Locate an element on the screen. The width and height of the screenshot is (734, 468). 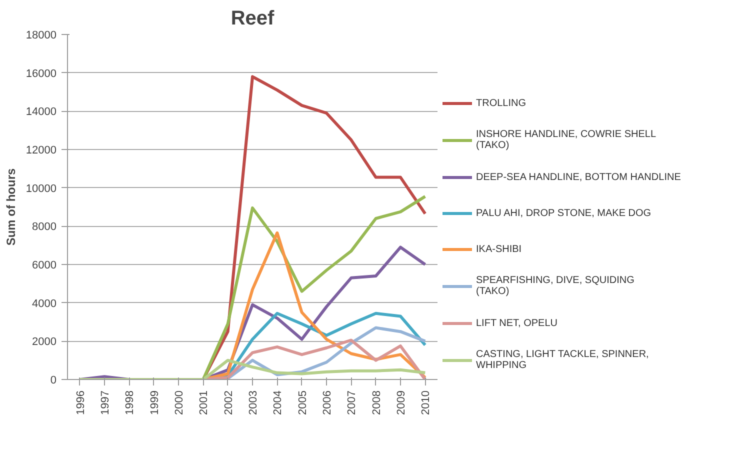
x-tick-label: 1999 is located at coordinates (154, 402).